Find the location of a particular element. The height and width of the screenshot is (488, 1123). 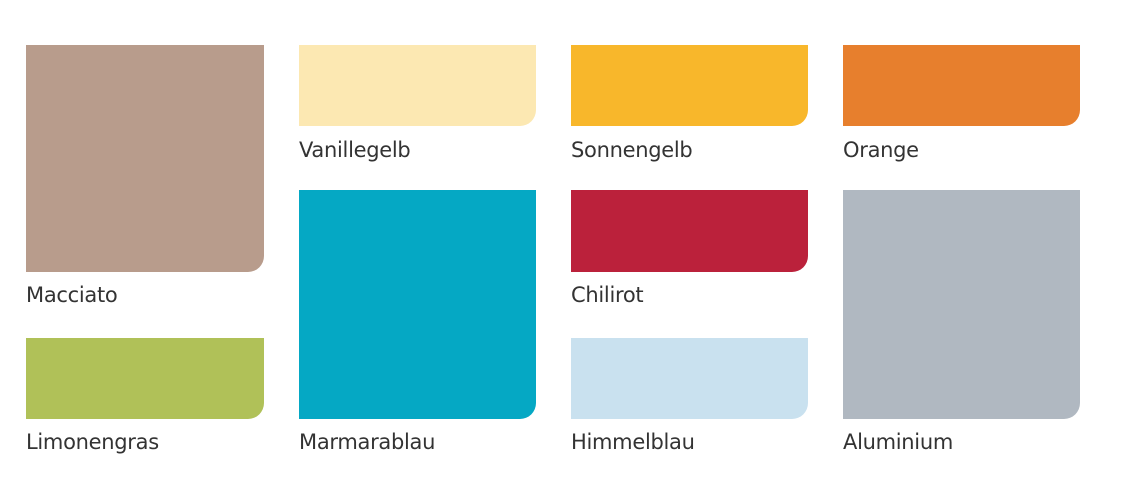

swatch-macciato is located at coordinates (145, 158).